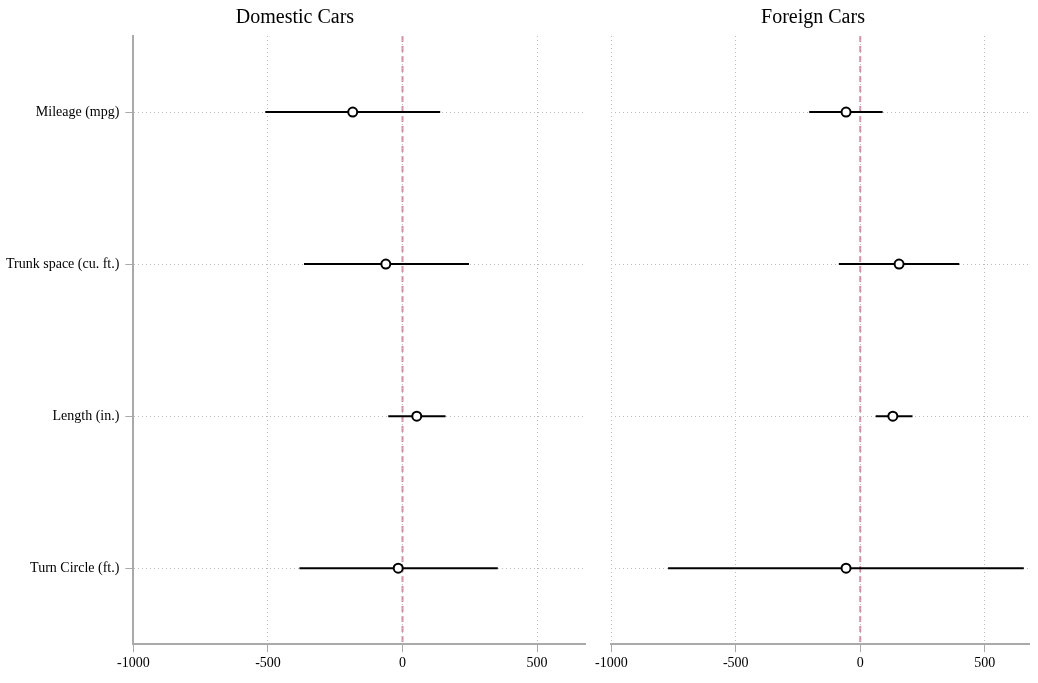 Image resolution: width=1038 pixels, height=683 pixels. I want to click on y-tick-label: Trunk space (cu. ft.), so click(63, 263).